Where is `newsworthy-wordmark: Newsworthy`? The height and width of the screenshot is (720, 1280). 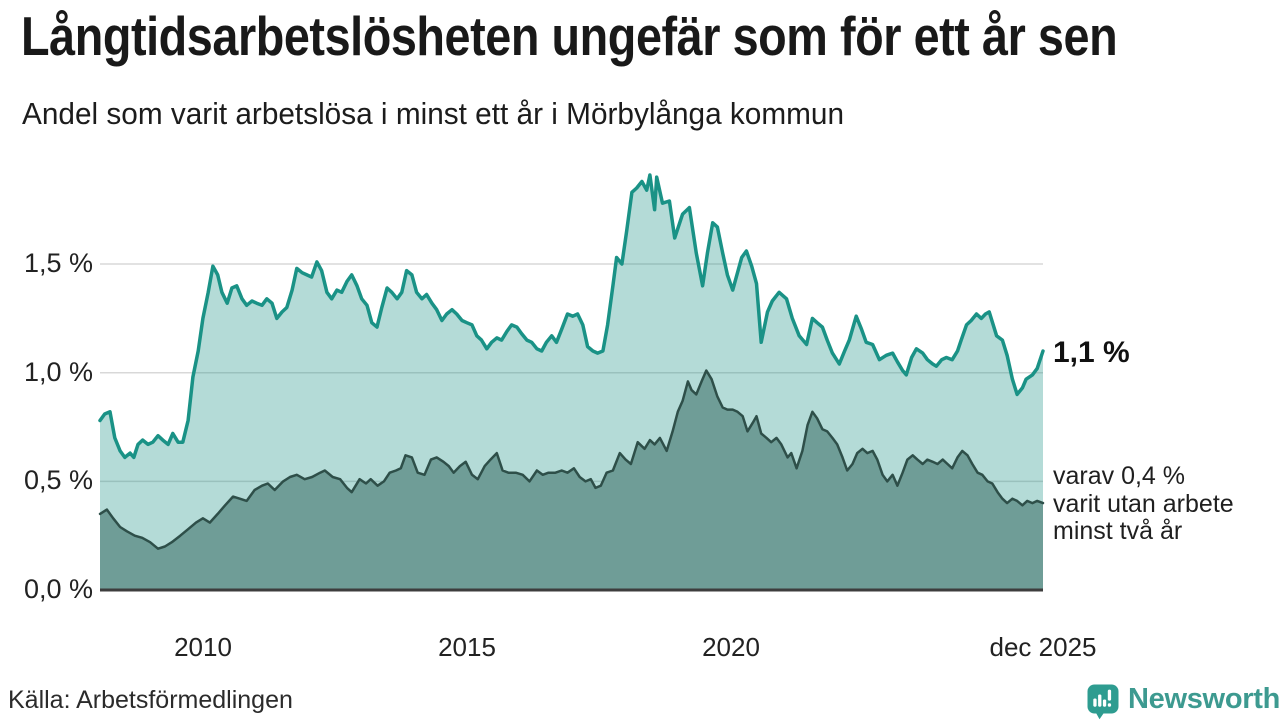
newsworthy-wordmark: Newsworthy is located at coordinates (1204, 699).